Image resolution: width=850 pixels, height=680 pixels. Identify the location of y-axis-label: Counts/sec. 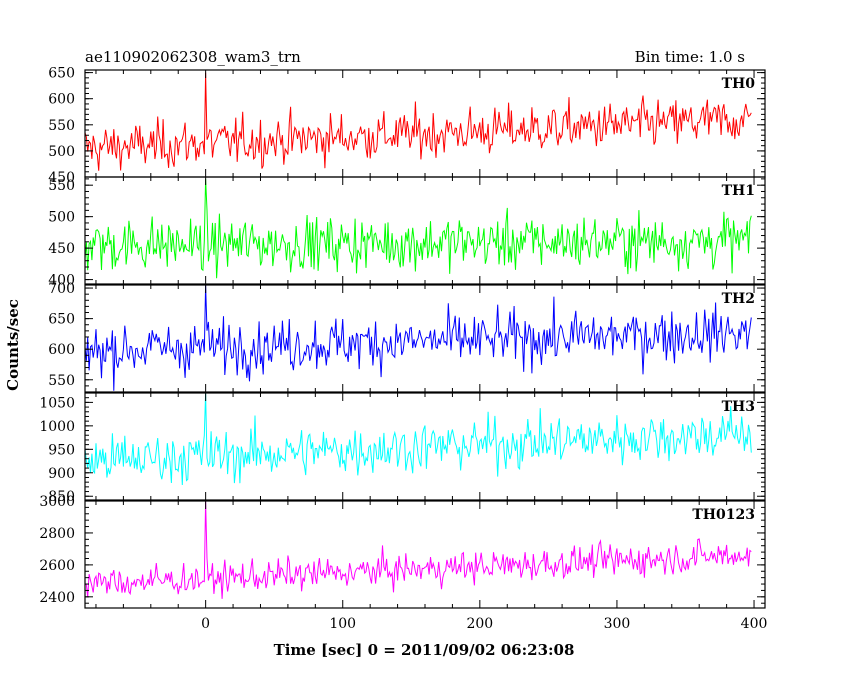
(13, 345).